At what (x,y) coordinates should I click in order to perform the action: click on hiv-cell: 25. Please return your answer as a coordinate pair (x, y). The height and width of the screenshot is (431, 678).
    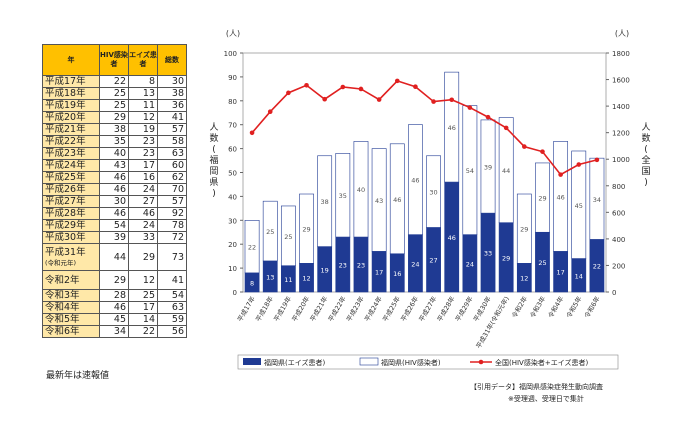
    Looking at the image, I should click on (114, 105).